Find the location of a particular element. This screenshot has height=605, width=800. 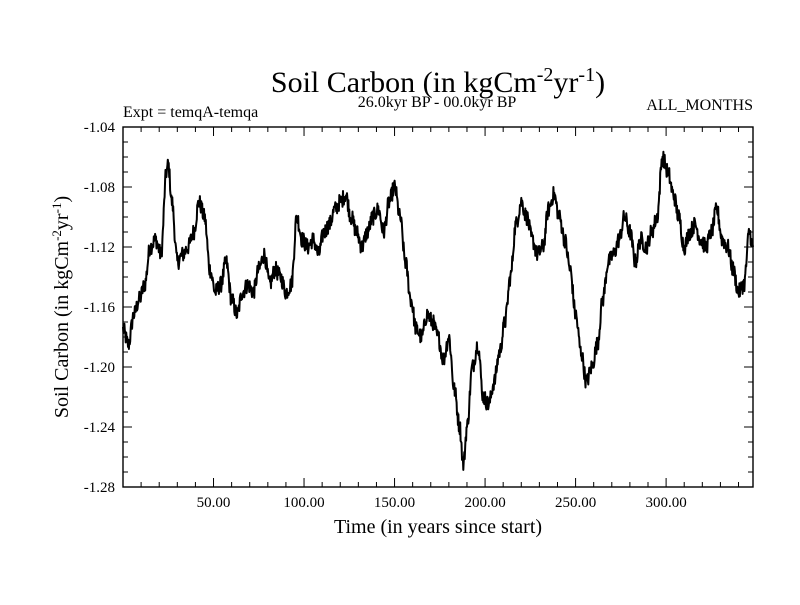

x-axis-label: Time (in years since start) is located at coordinates (438, 527).